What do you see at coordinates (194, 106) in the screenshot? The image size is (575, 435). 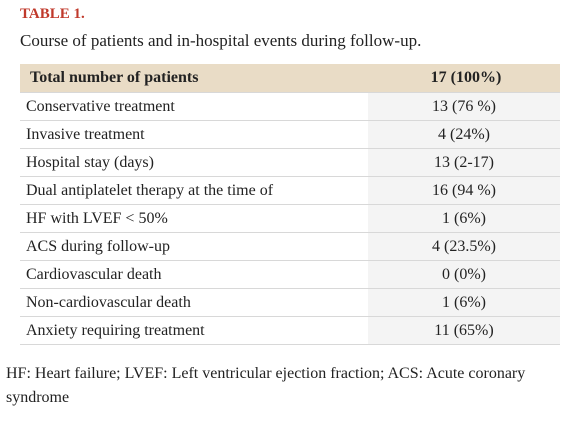 I see `table-cell: Conservative treatment` at bounding box center [194, 106].